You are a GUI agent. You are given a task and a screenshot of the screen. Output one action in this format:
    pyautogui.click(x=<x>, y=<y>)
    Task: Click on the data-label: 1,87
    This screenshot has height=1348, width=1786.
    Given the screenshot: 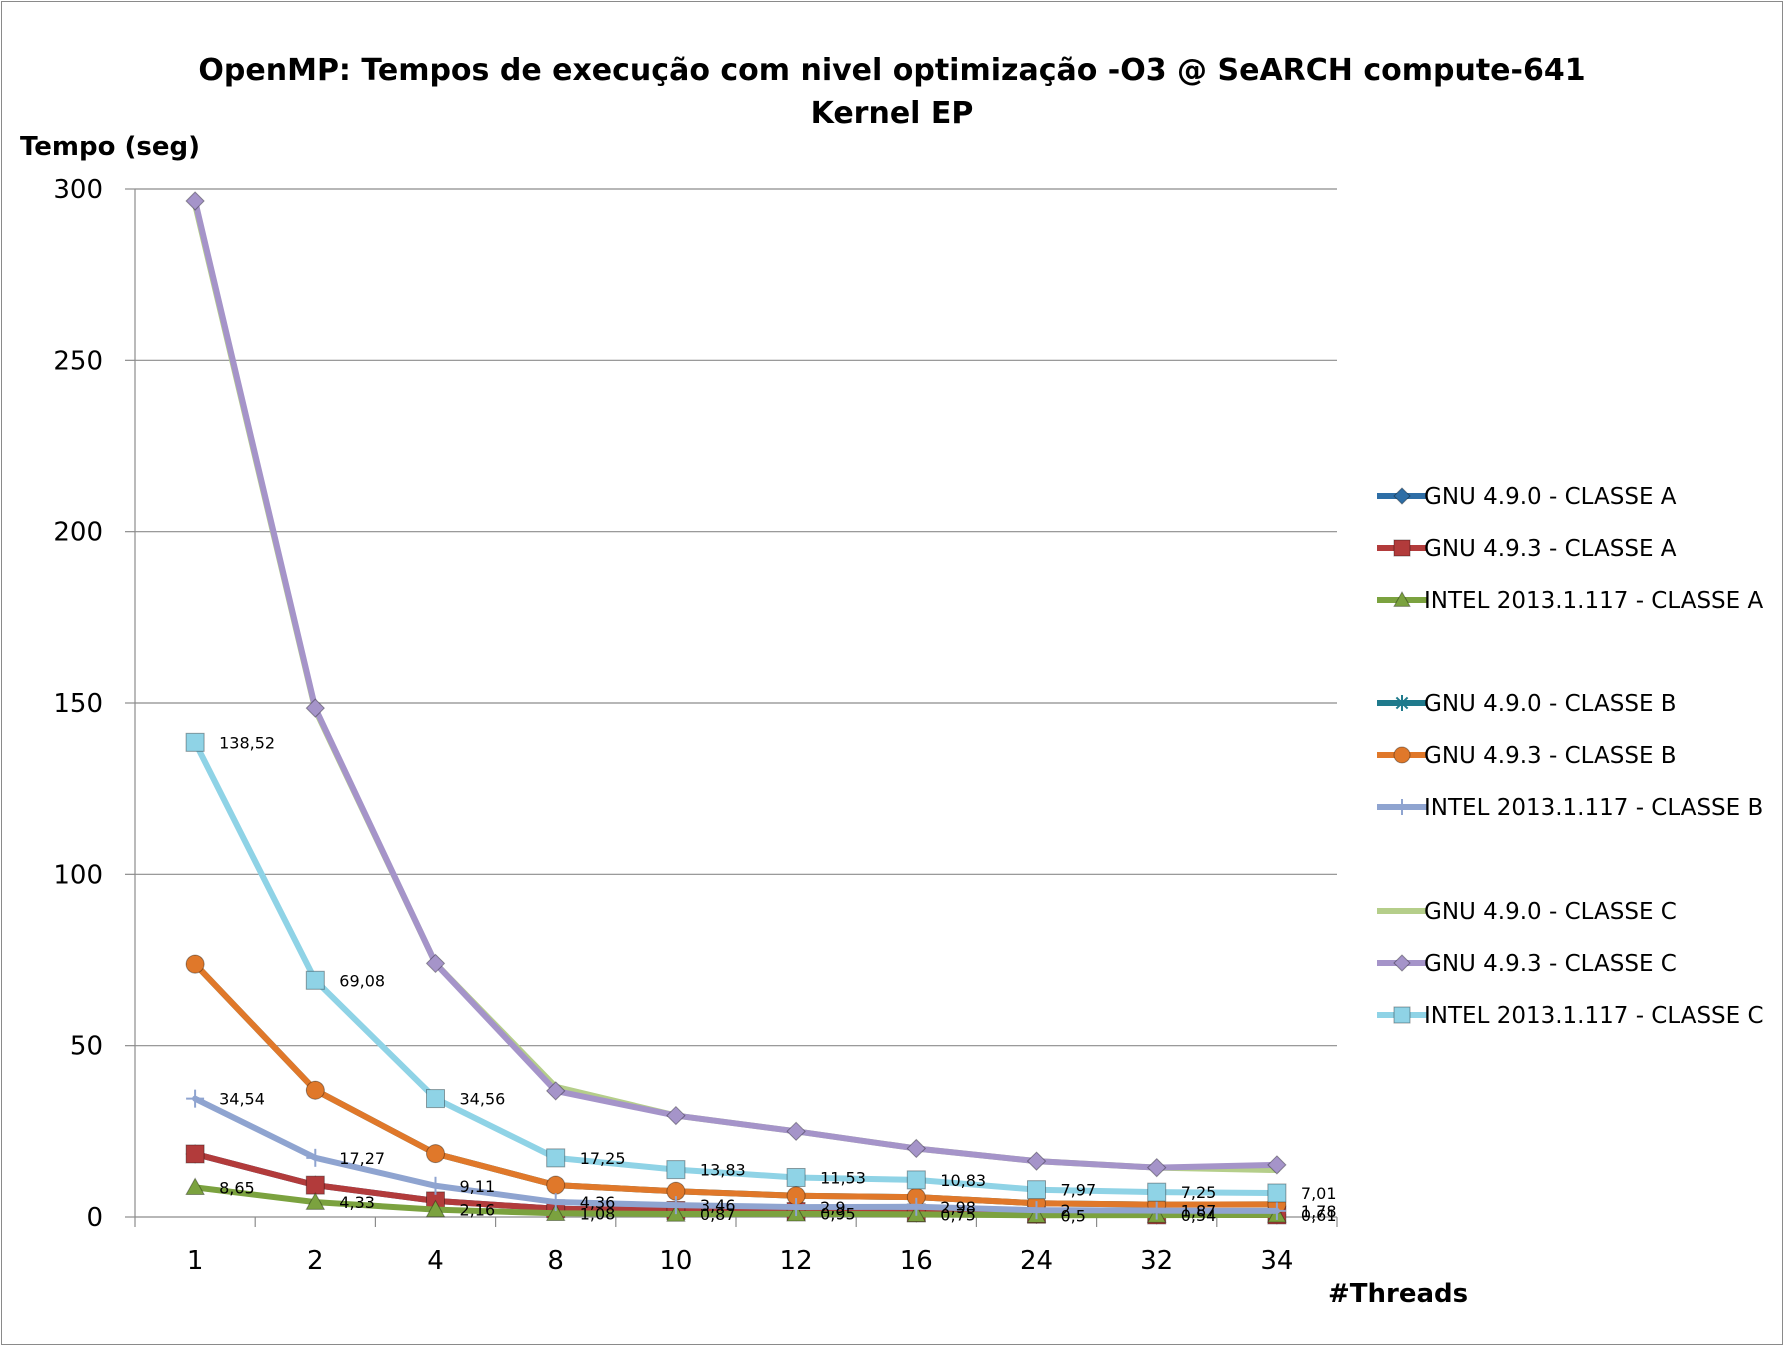 What is the action you would take?
    pyautogui.click(x=1199, y=1211)
    